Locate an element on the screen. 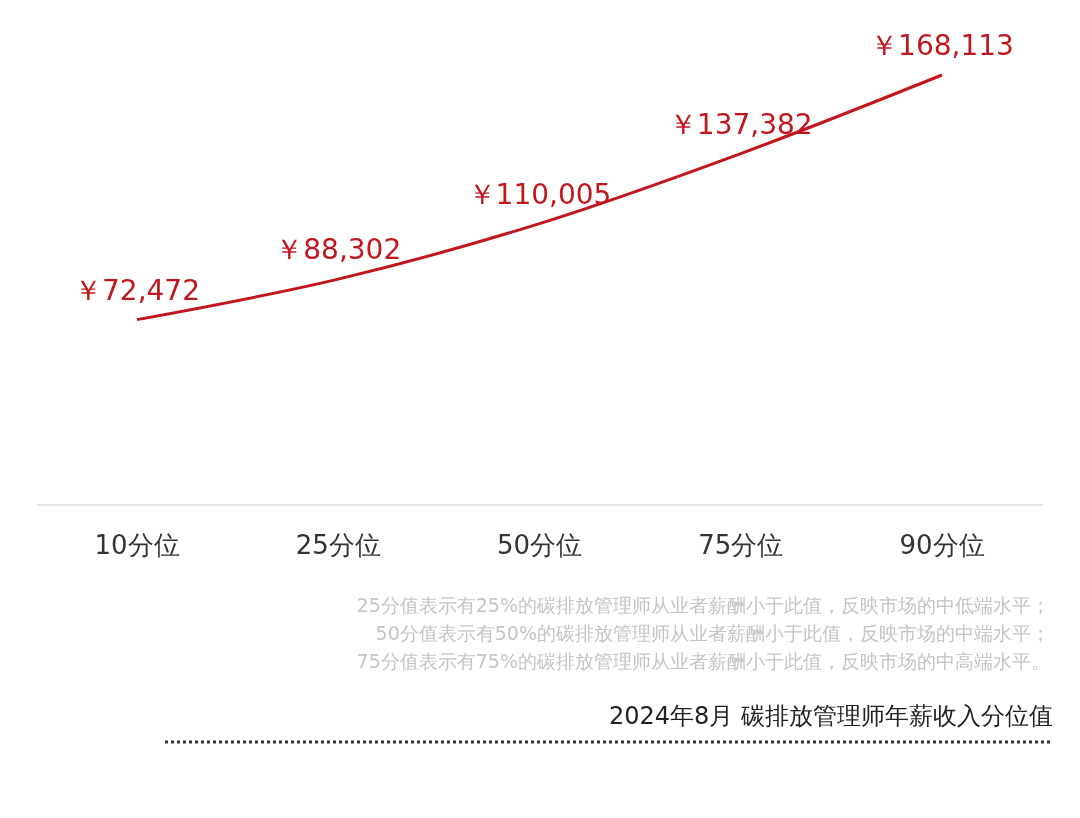  data-label: ￥88,302 is located at coordinates (338, 250).